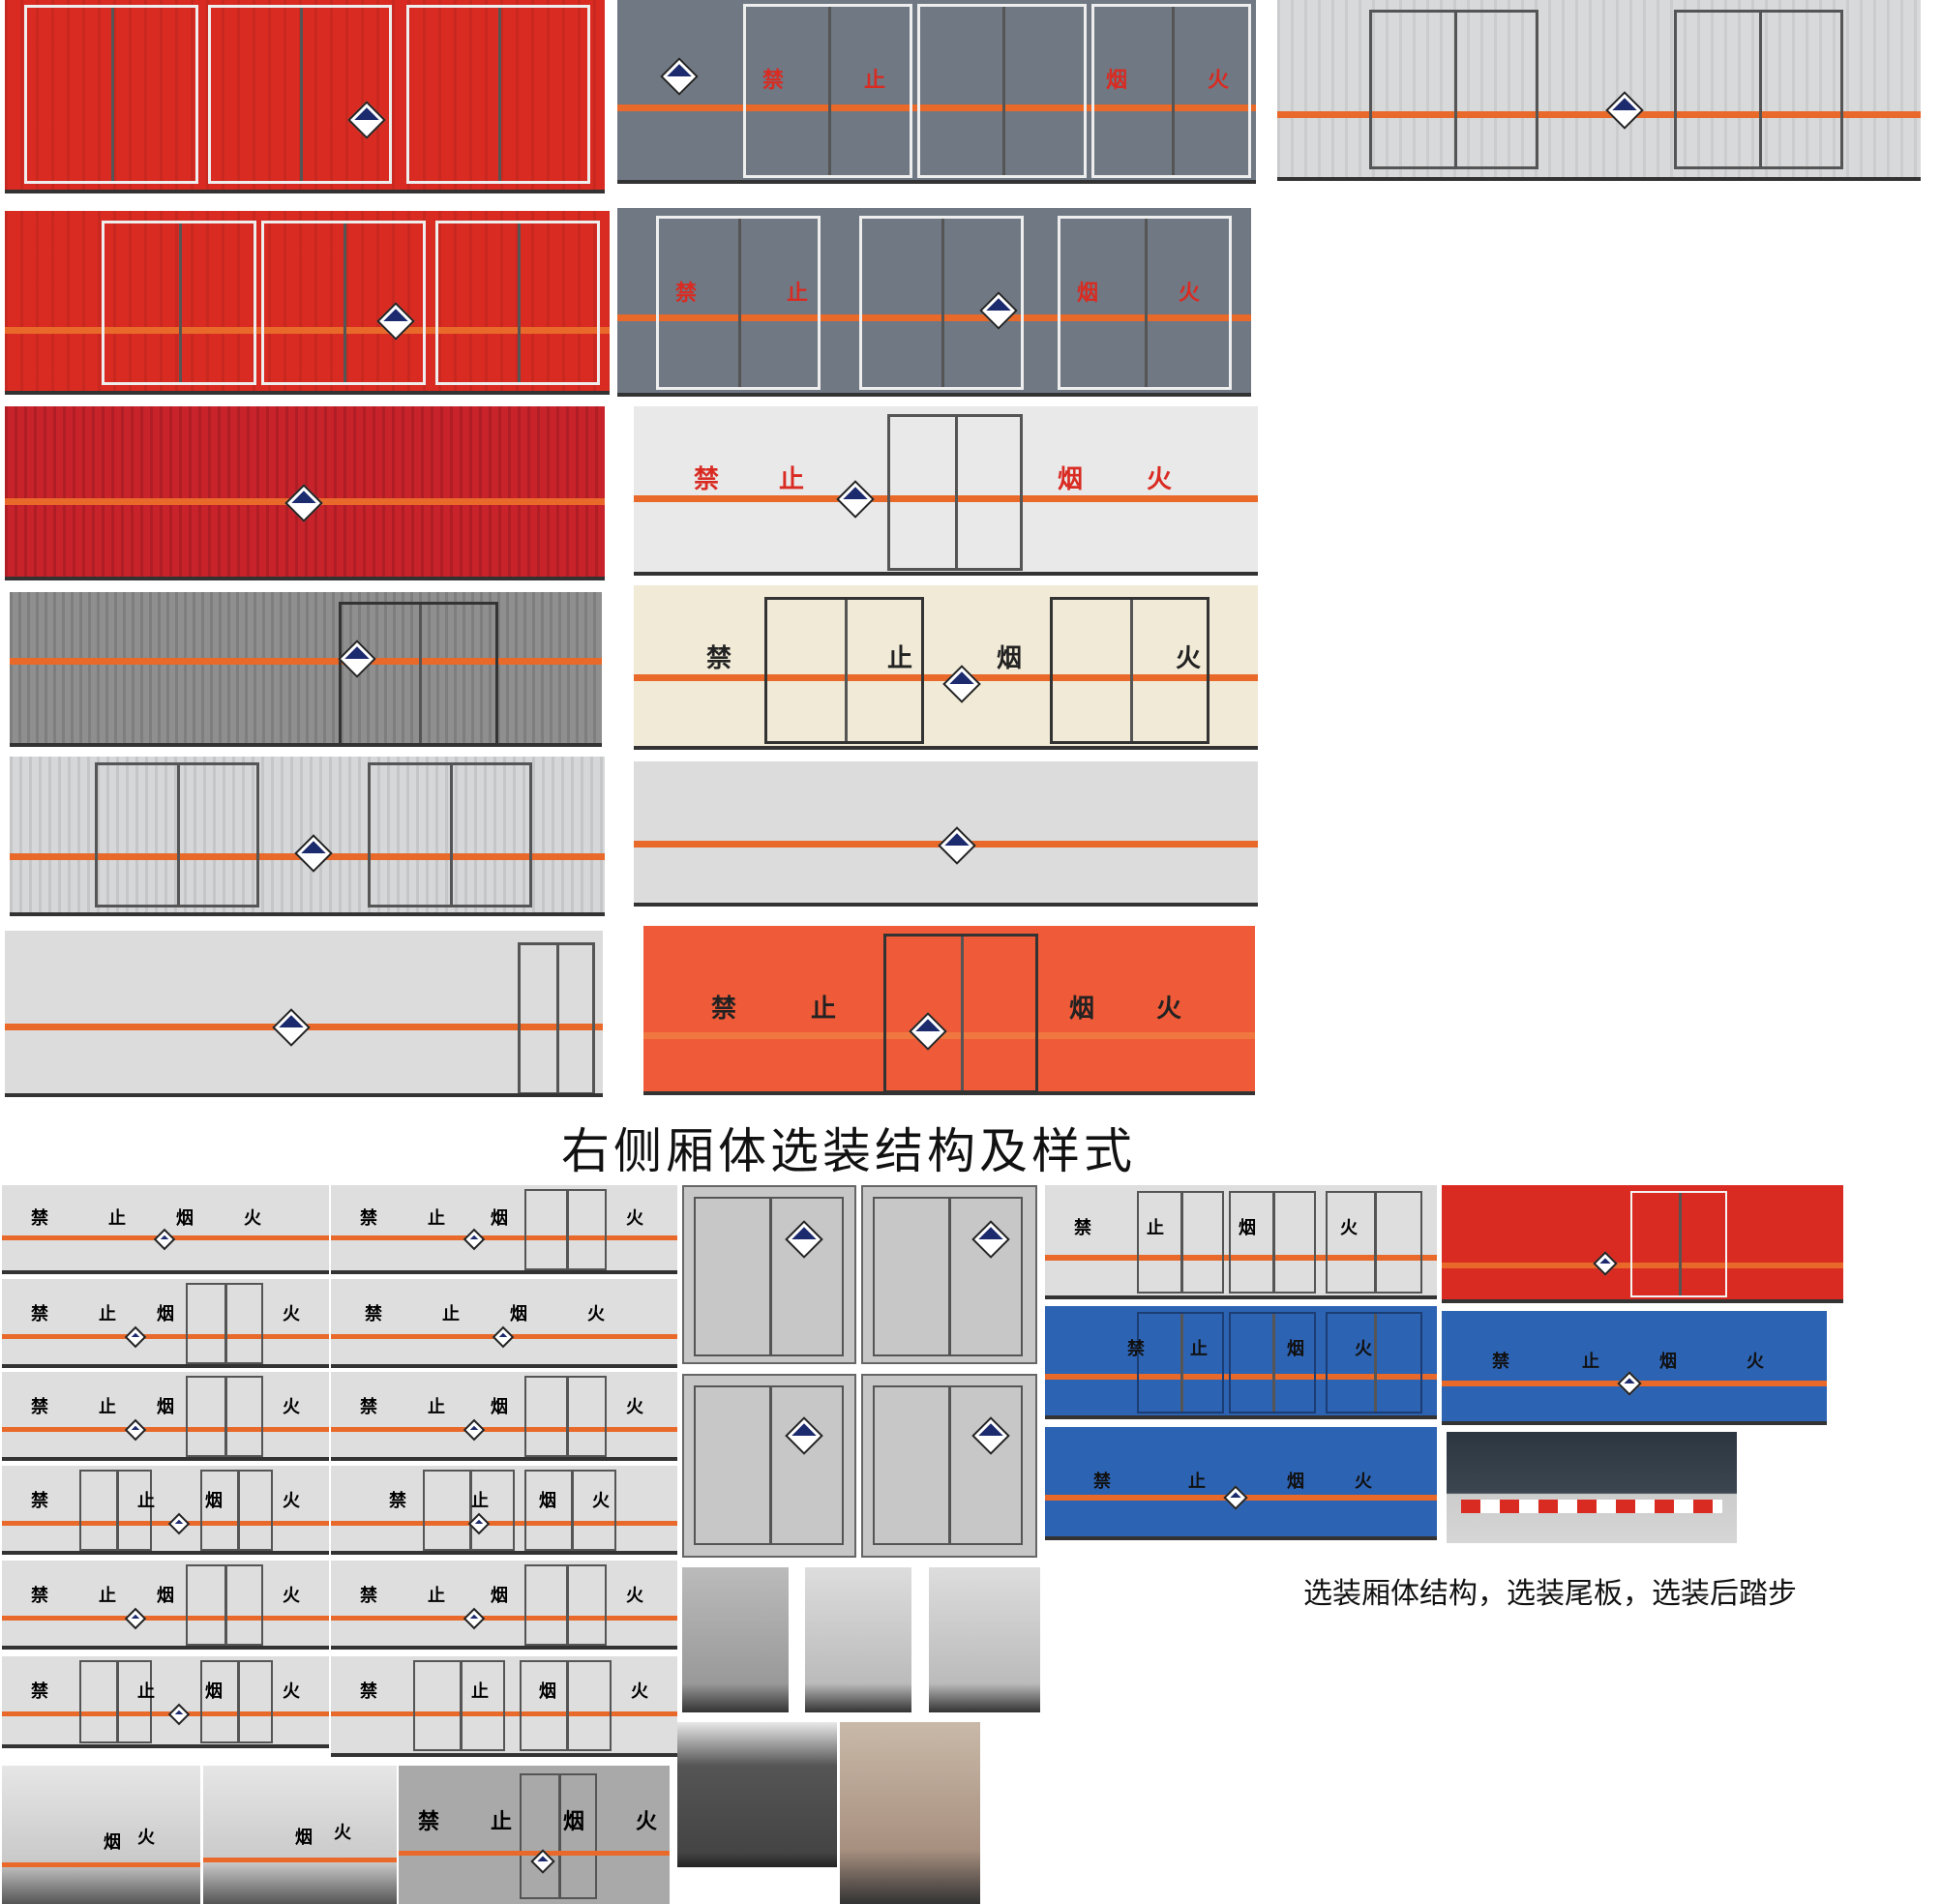 Image resolution: width=1941 pixels, height=1904 pixels. What do you see at coordinates (1550, 1594) in the screenshot?
I see `section-title-options: 选装厢体结构，选装尾板，选装后踏步` at bounding box center [1550, 1594].